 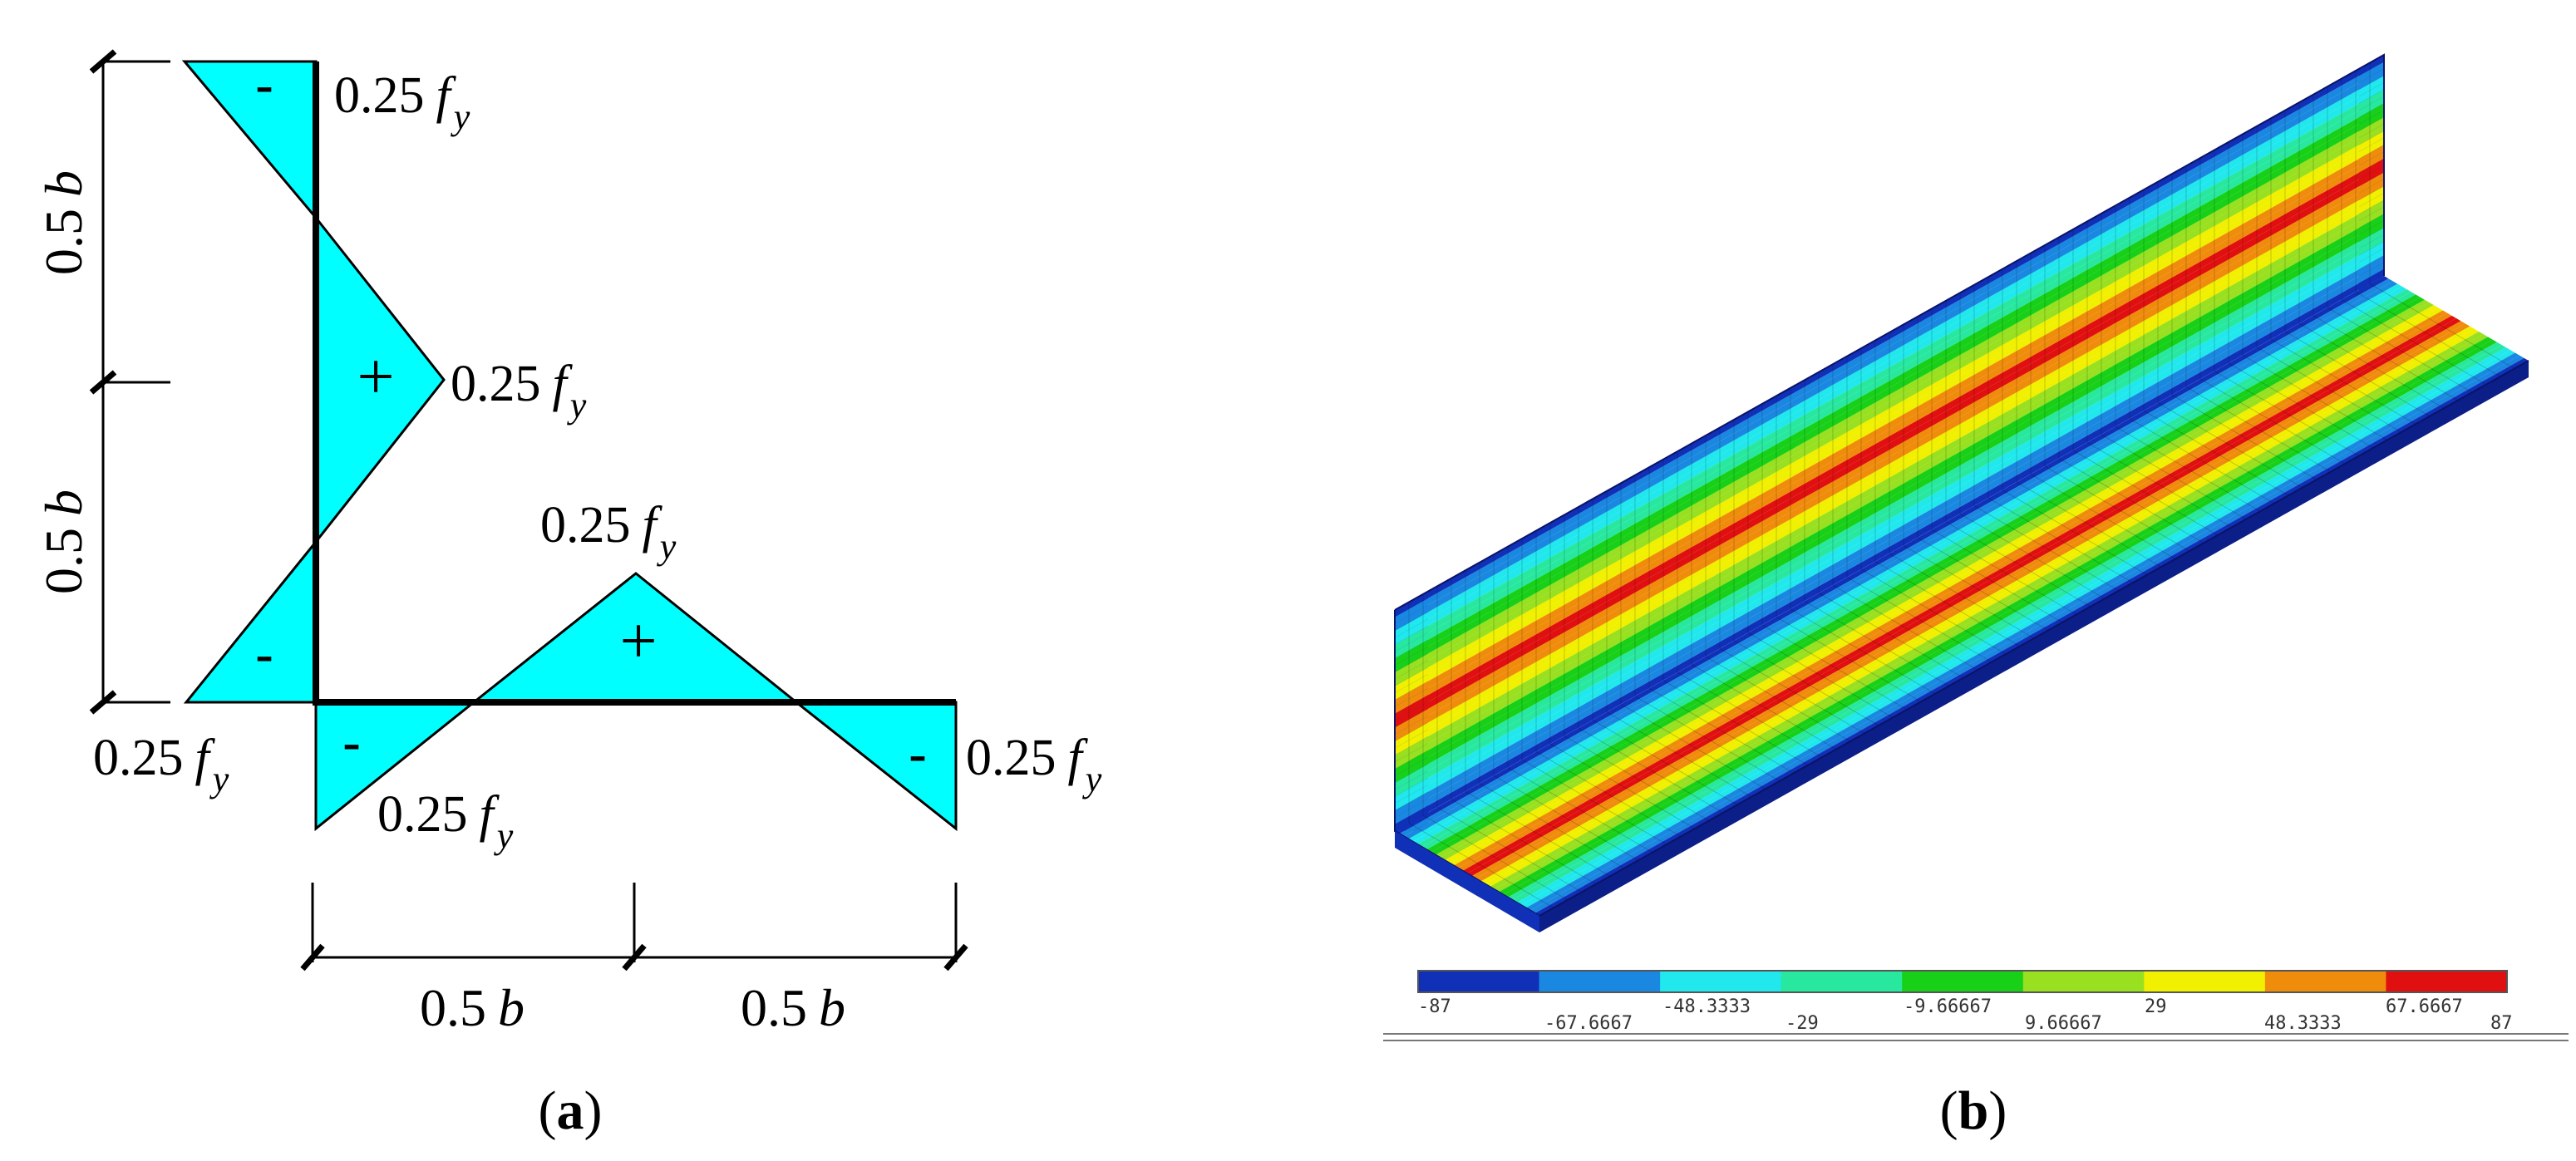 I want to click on dimension-label-vertical-top: 0.5b, so click(x=63, y=222).